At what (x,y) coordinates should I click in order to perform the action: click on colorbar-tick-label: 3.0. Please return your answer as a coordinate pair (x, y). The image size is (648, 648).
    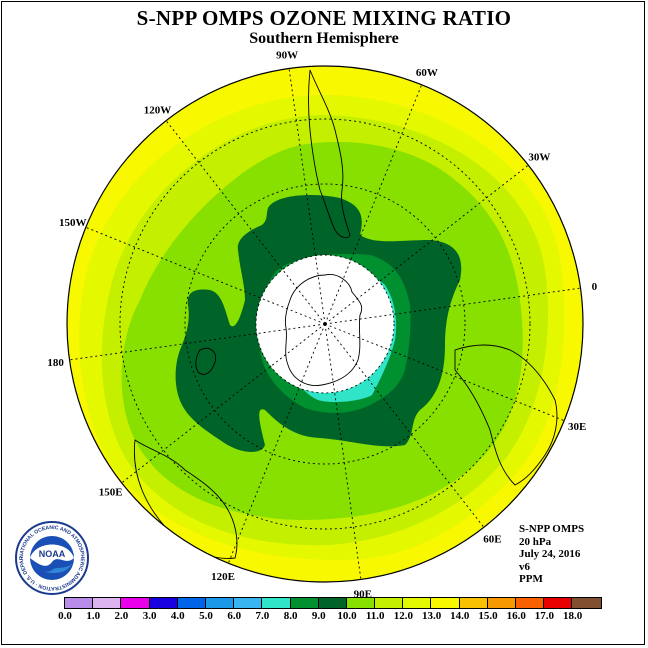
    Looking at the image, I should click on (149, 616).